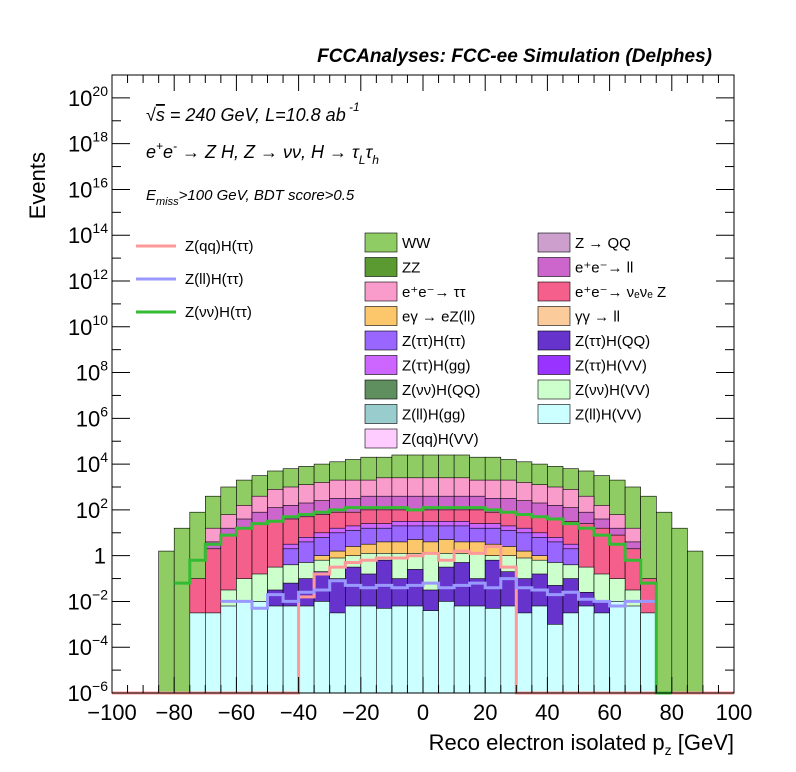 The width and height of the screenshot is (796, 772). What do you see at coordinates (485, 712) in the screenshot?
I see `x-tick-label: 20` at bounding box center [485, 712].